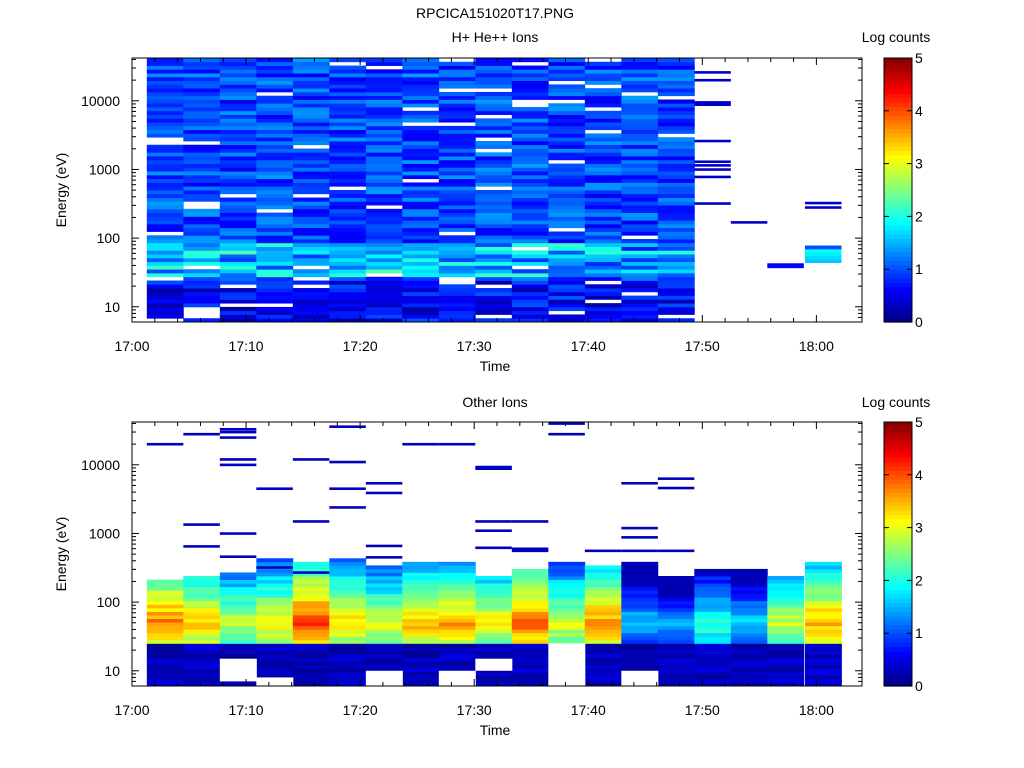  Describe the element at coordinates (702, 346) in the screenshot. I see `x-tick-label: 17:50` at that location.